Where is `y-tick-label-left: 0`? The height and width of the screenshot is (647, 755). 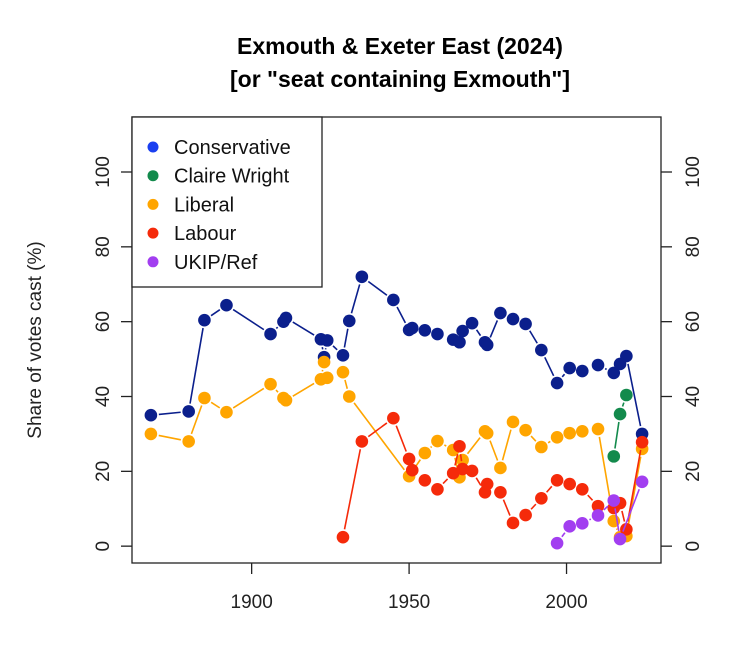 y-tick-label-left: 0 is located at coordinates (103, 546).